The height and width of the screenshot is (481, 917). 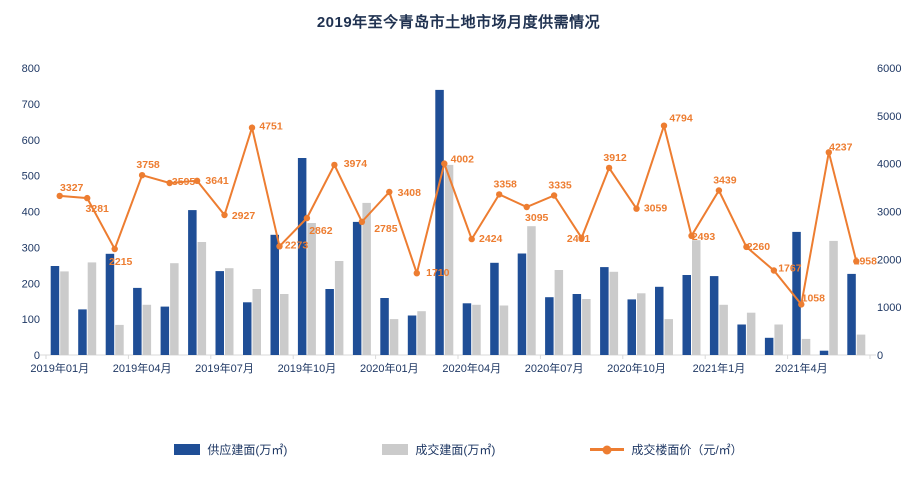 I want to click on price-data-label: 2451, so click(x=579, y=239).